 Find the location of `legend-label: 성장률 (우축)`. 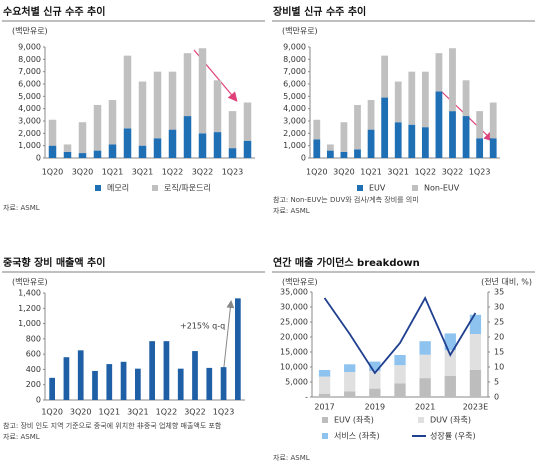

legend-label: 성장률 (우축) is located at coordinates (453, 436).